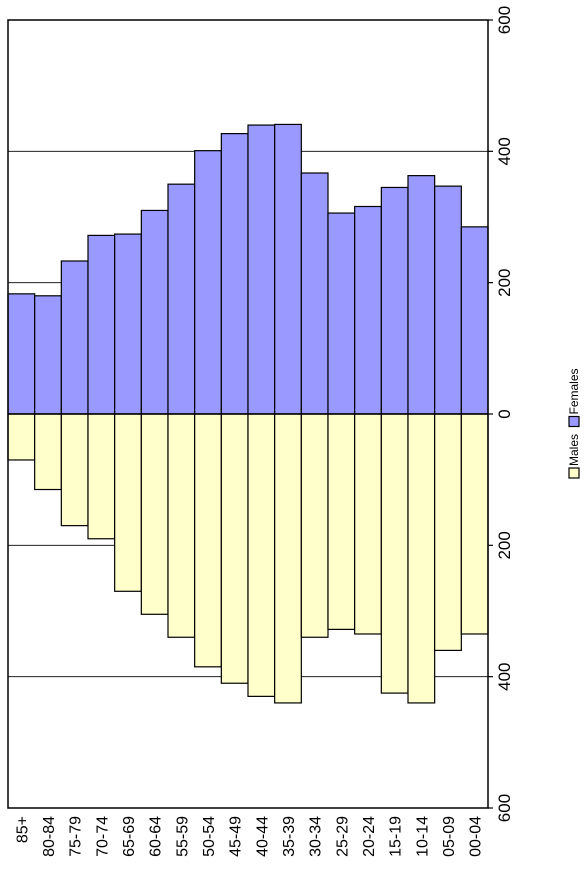  Describe the element at coordinates (22, 829) in the screenshot. I see `category-label-85+: 85+` at that location.